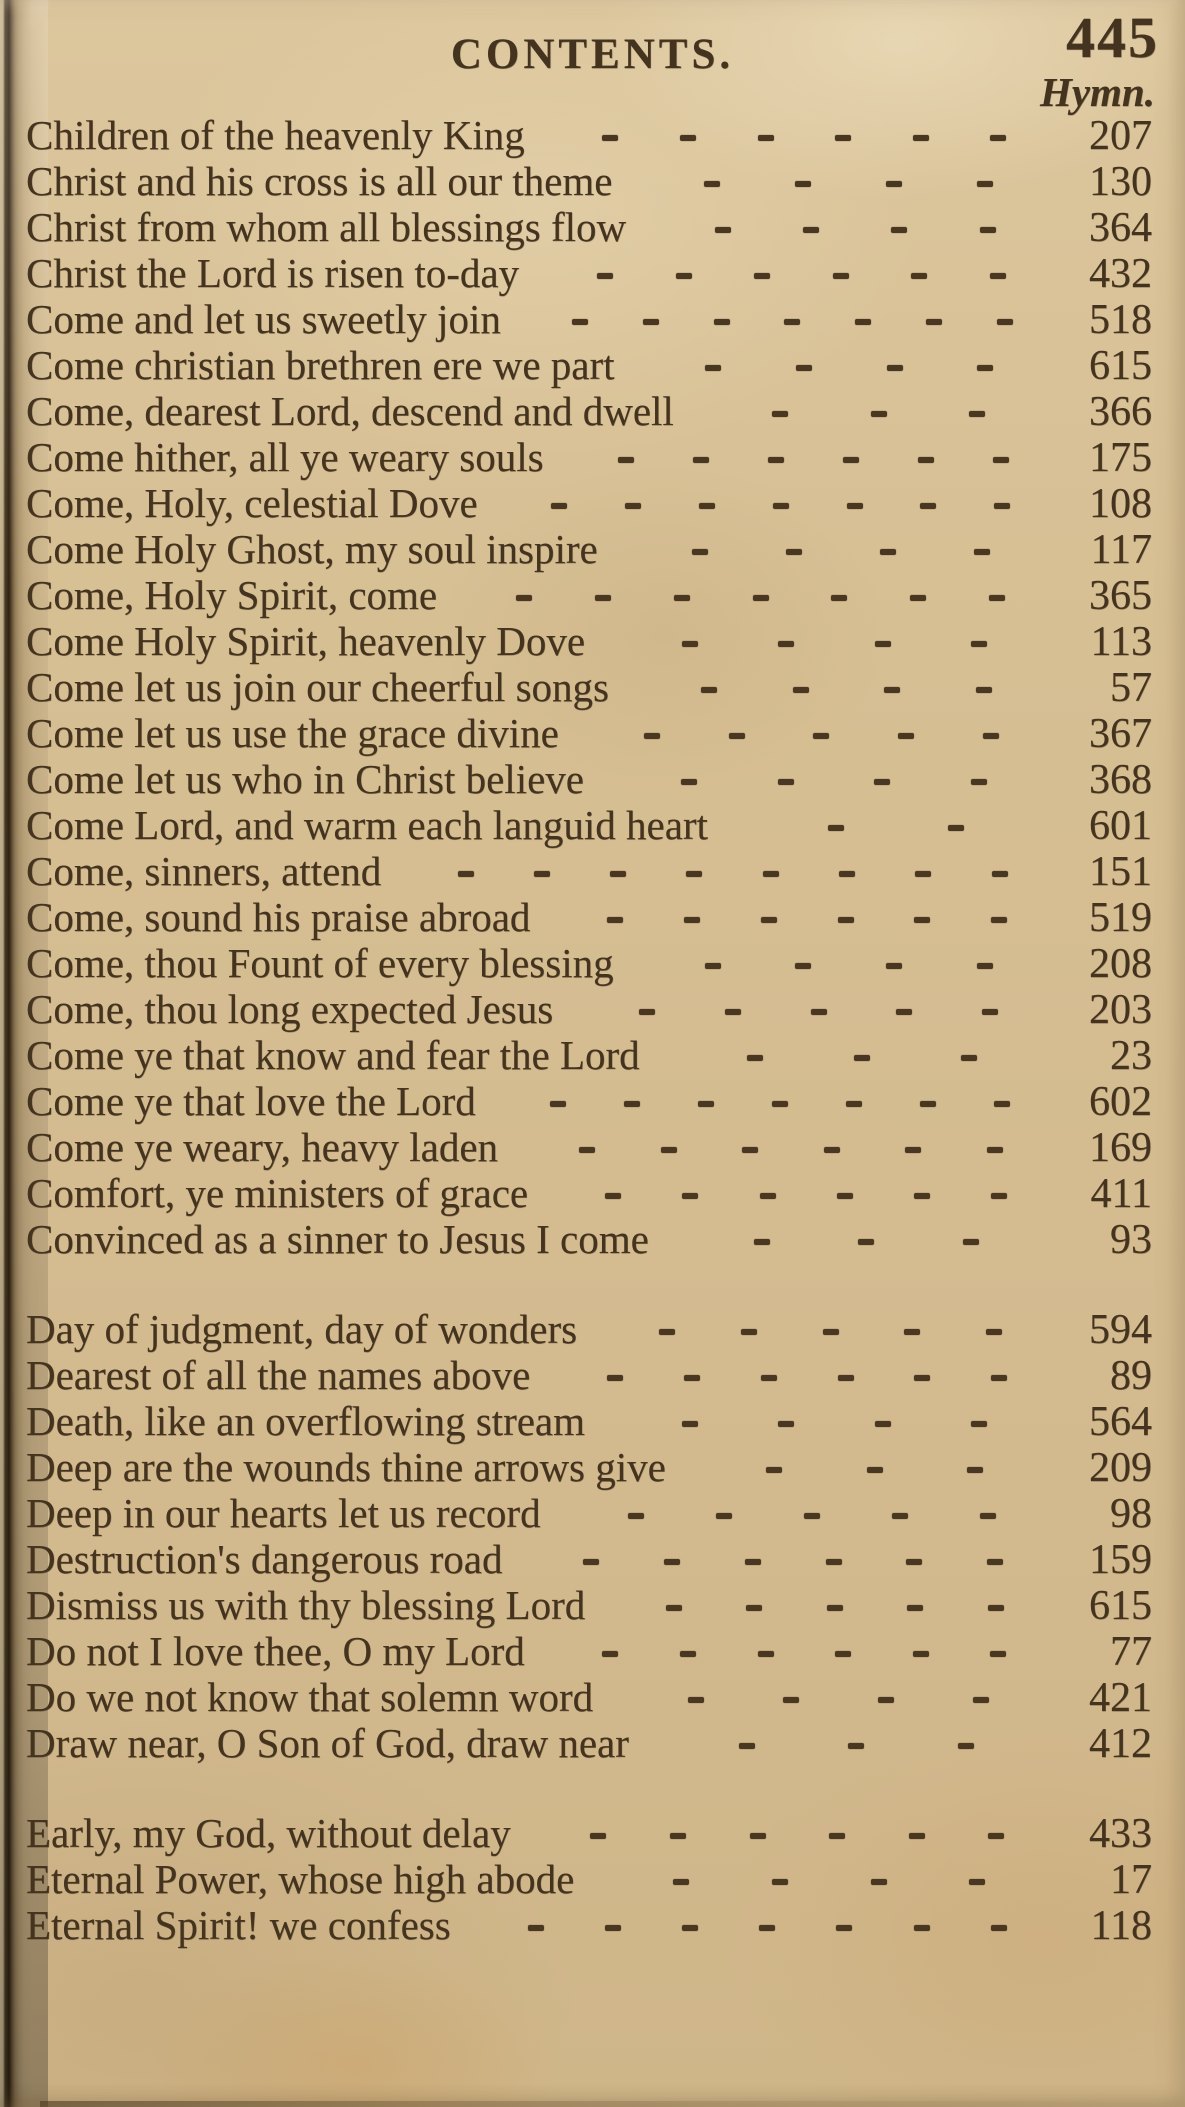 The image size is (1185, 2107). What do you see at coordinates (589, 227) in the screenshot?
I see `index-entry: Christ from whom all blessings flow 364` at bounding box center [589, 227].